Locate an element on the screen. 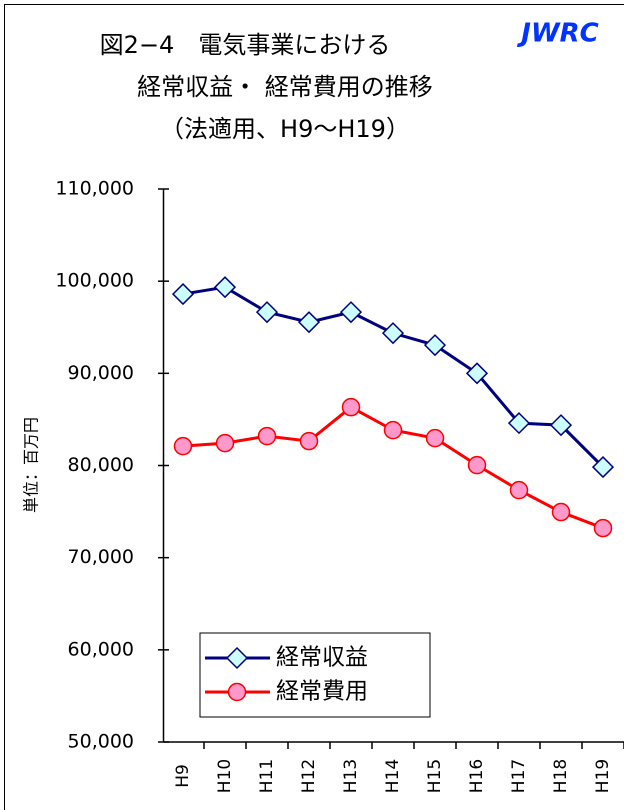 Image resolution: width=624 pixels, height=810 pixels. x-tick-label: H16 is located at coordinates (477, 776).